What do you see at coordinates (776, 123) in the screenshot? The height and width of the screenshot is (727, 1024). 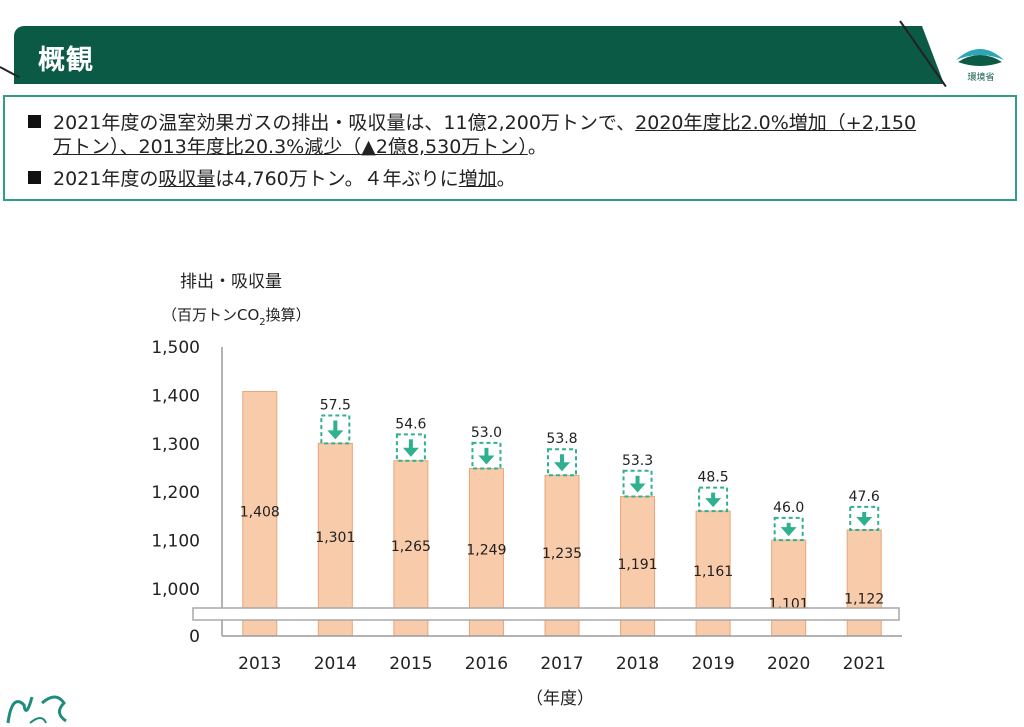 I see `summary-highlight: 2020年度比2.0%増加（+2,150` at bounding box center [776, 123].